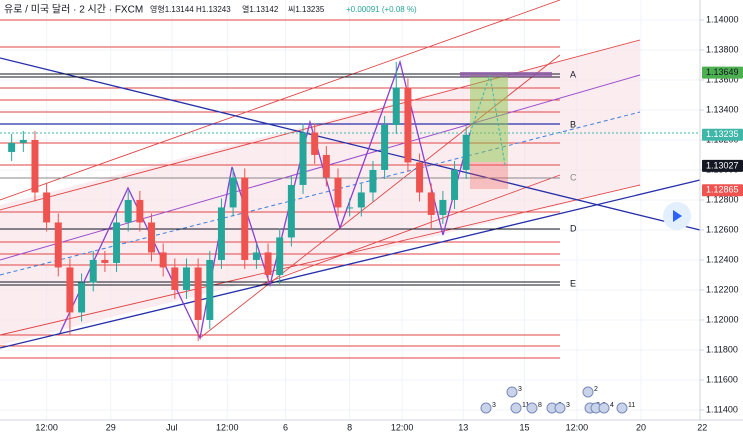 This screenshot has width=743, height=436. What do you see at coordinates (285, 427) in the screenshot?
I see `x-tick-label: 6` at bounding box center [285, 427].